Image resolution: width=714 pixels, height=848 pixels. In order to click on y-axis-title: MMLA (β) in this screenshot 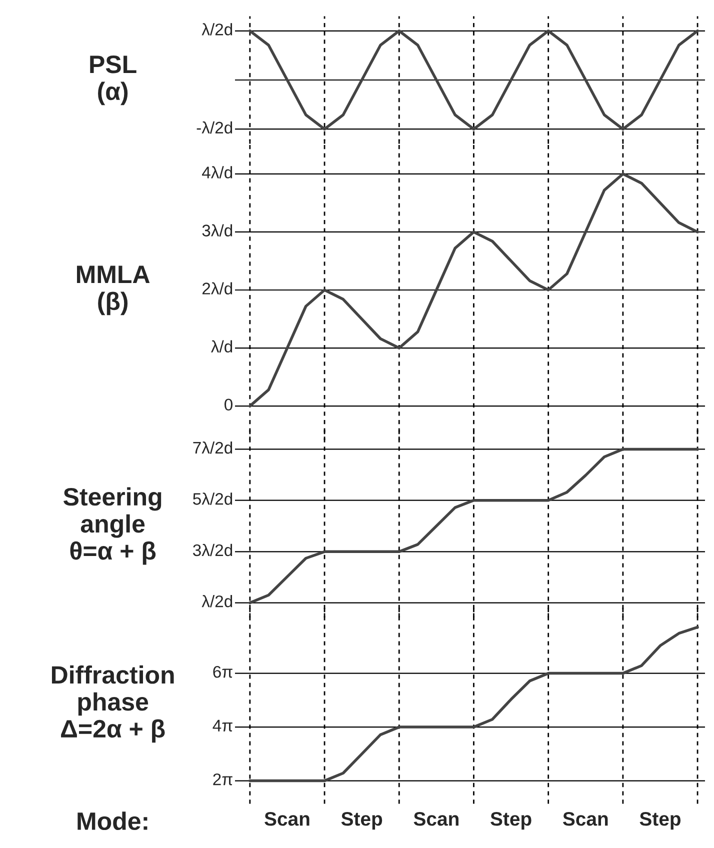, I will do `click(113, 291)`.